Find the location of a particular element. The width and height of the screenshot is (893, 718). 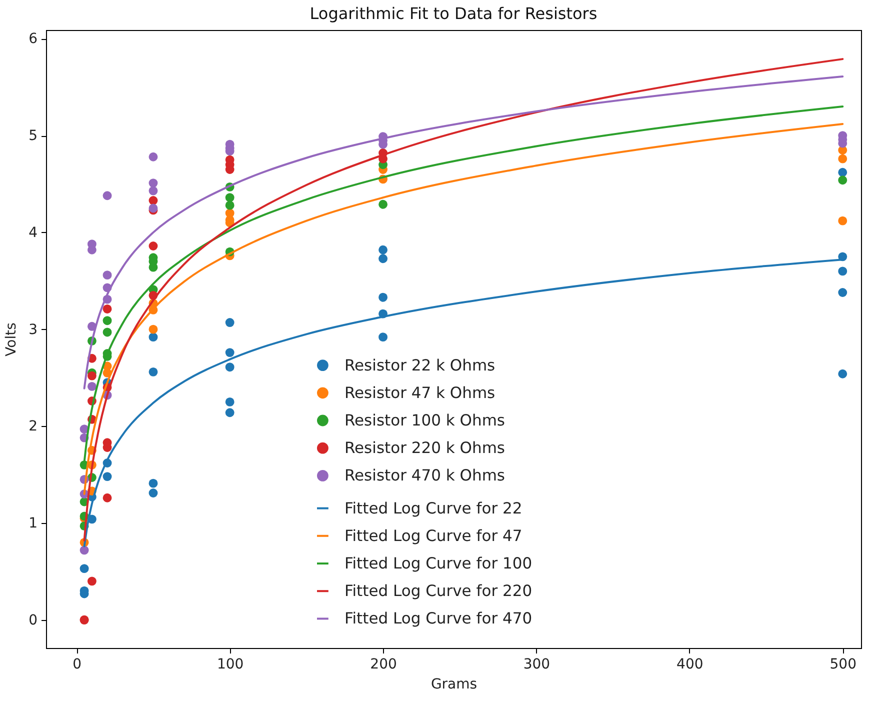

legend-label: Fitted Log Curve for 47 is located at coordinates (433, 535).